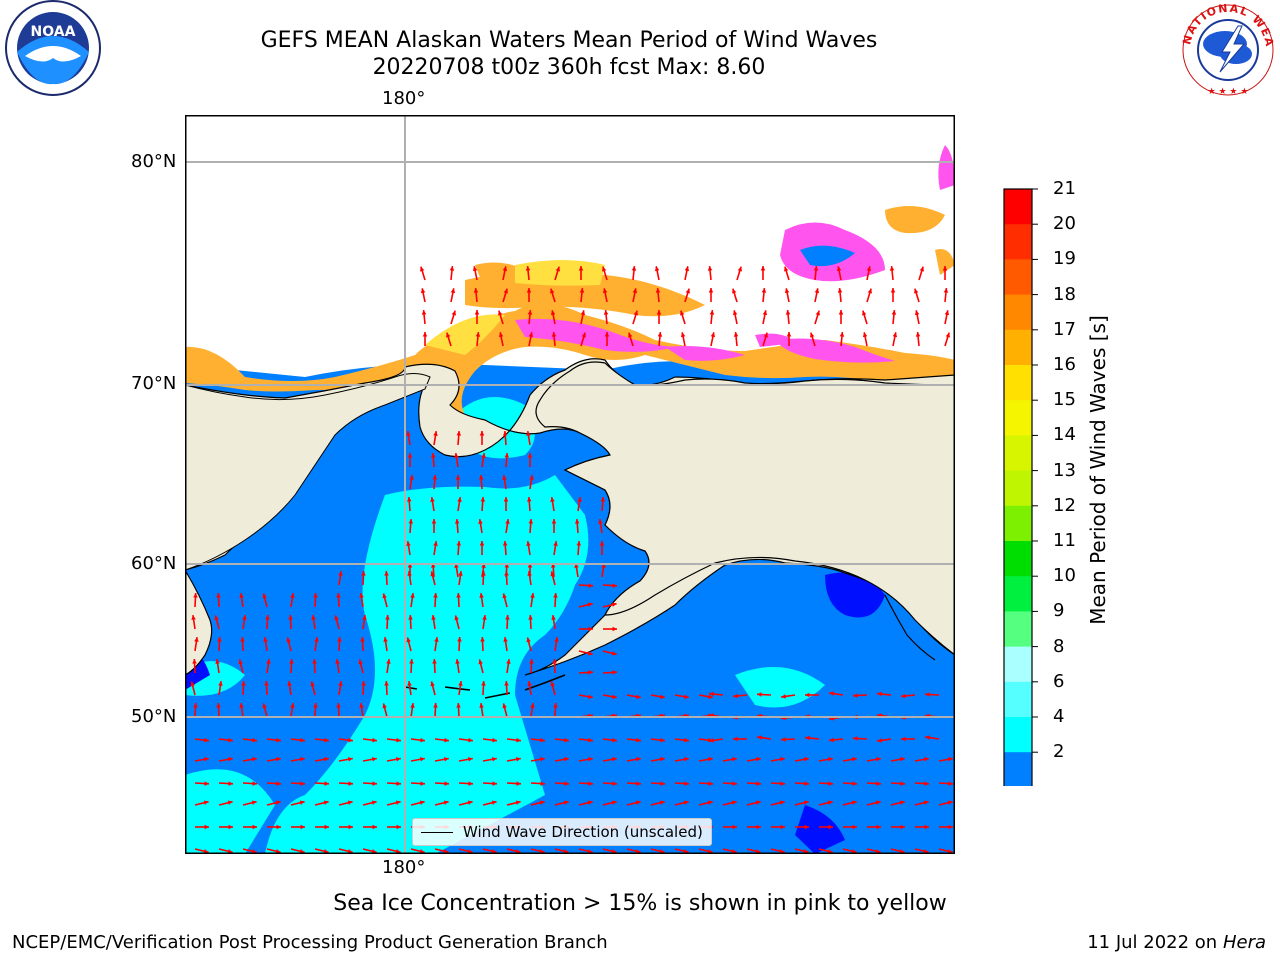 The image size is (1280, 960). Describe the element at coordinates (1176, 942) in the screenshot. I see `date-stamp: 11 Jul 2022 on Hera` at that location.